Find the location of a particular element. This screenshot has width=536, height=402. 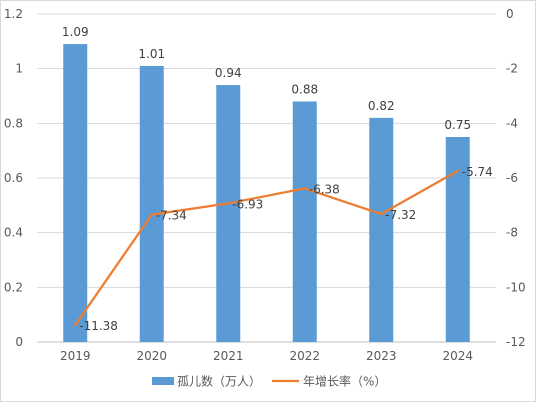

bar-data-label: 1.09 is located at coordinates (75, 32).